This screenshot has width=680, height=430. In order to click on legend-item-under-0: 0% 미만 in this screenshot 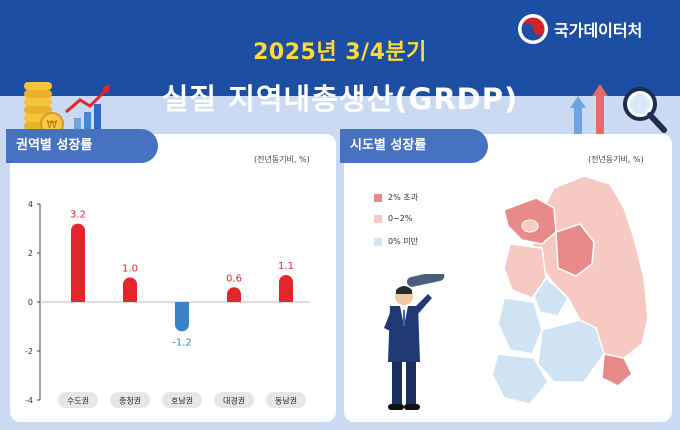, I will do `click(396, 241)`.